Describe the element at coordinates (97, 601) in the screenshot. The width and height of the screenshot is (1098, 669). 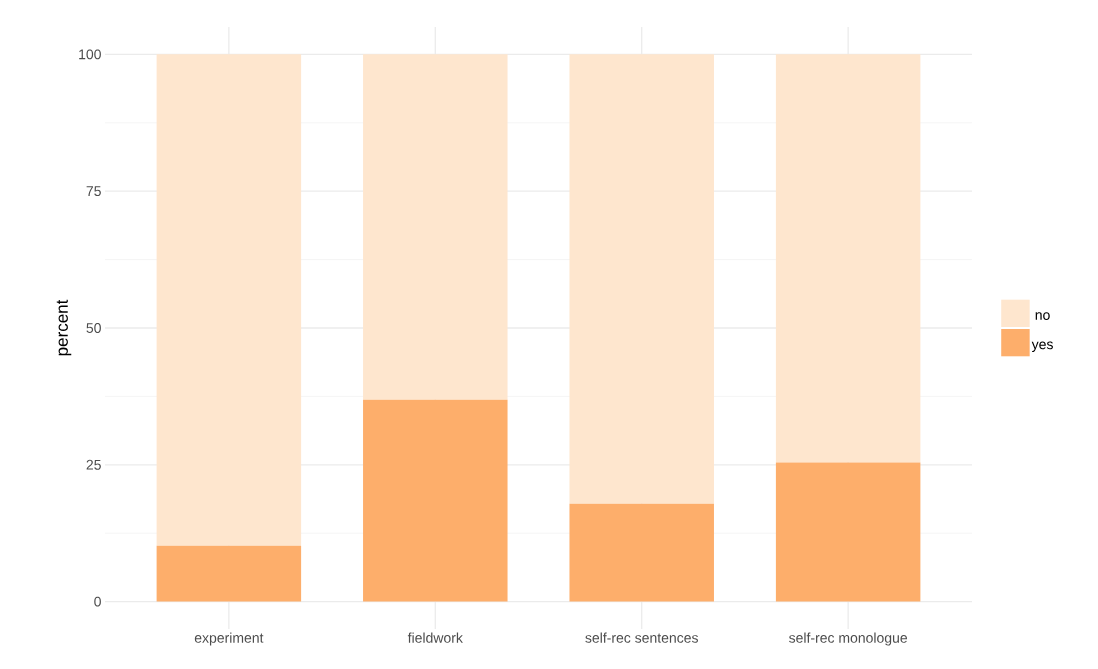
I see `y-tick-label: 0` at that location.